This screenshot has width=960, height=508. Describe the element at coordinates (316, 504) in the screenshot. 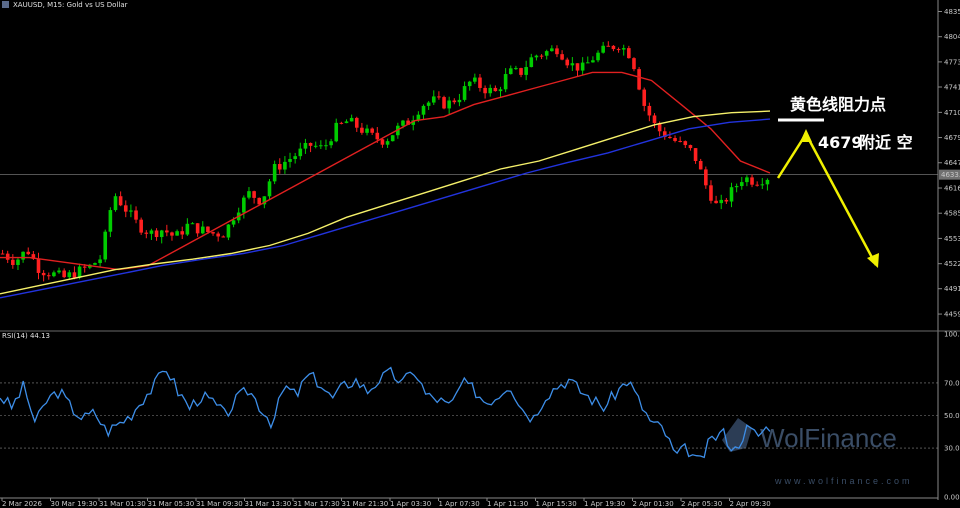

I see `time-axis-label: 31 Mar 17:30` at that location.